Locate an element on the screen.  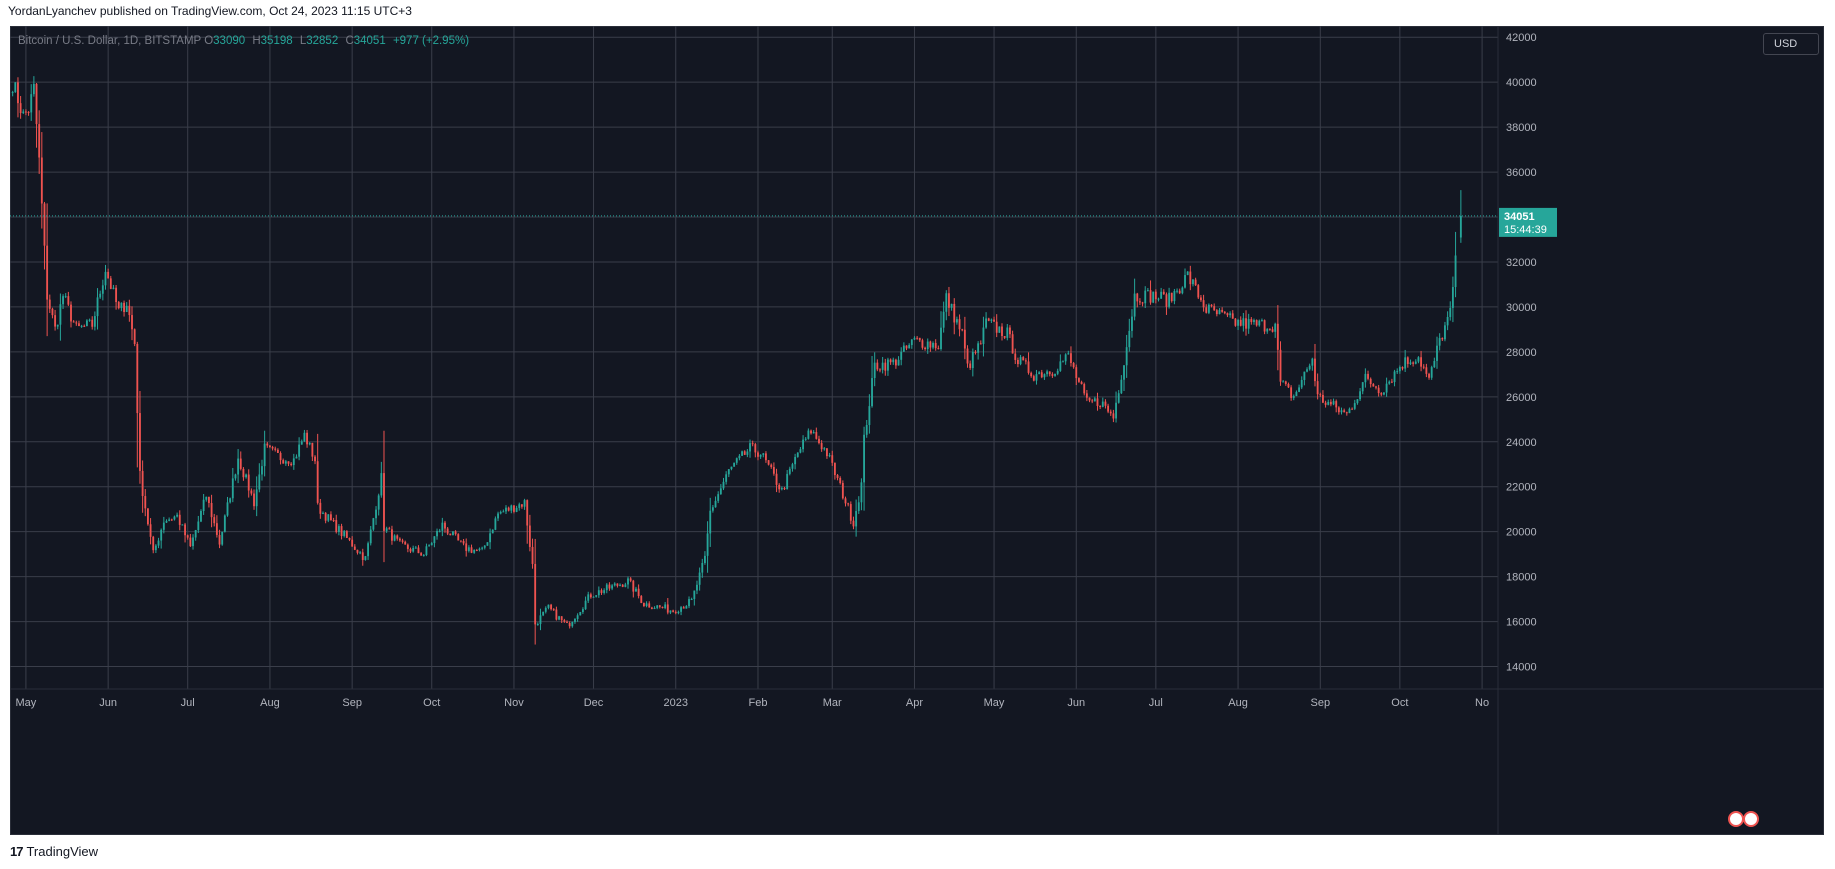
footer-brand-name: TradingView is located at coordinates (62, 851).